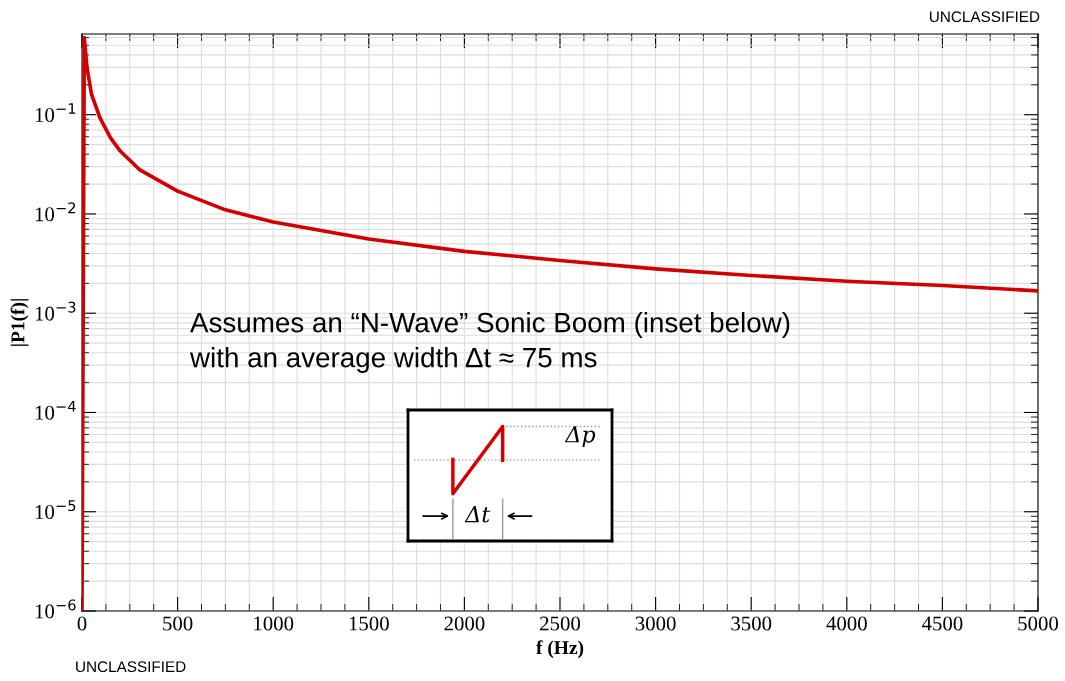 This screenshot has height=681, width=1065. What do you see at coordinates (655, 623) in the screenshot?
I see `x-tick-label: 3000` at bounding box center [655, 623].